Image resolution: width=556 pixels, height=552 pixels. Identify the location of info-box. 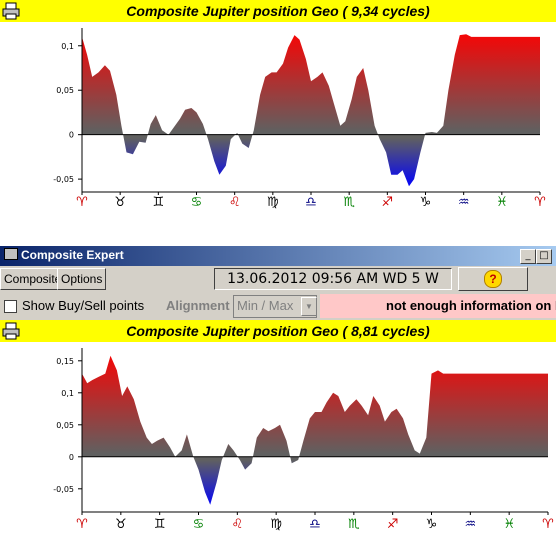
(438, 306).